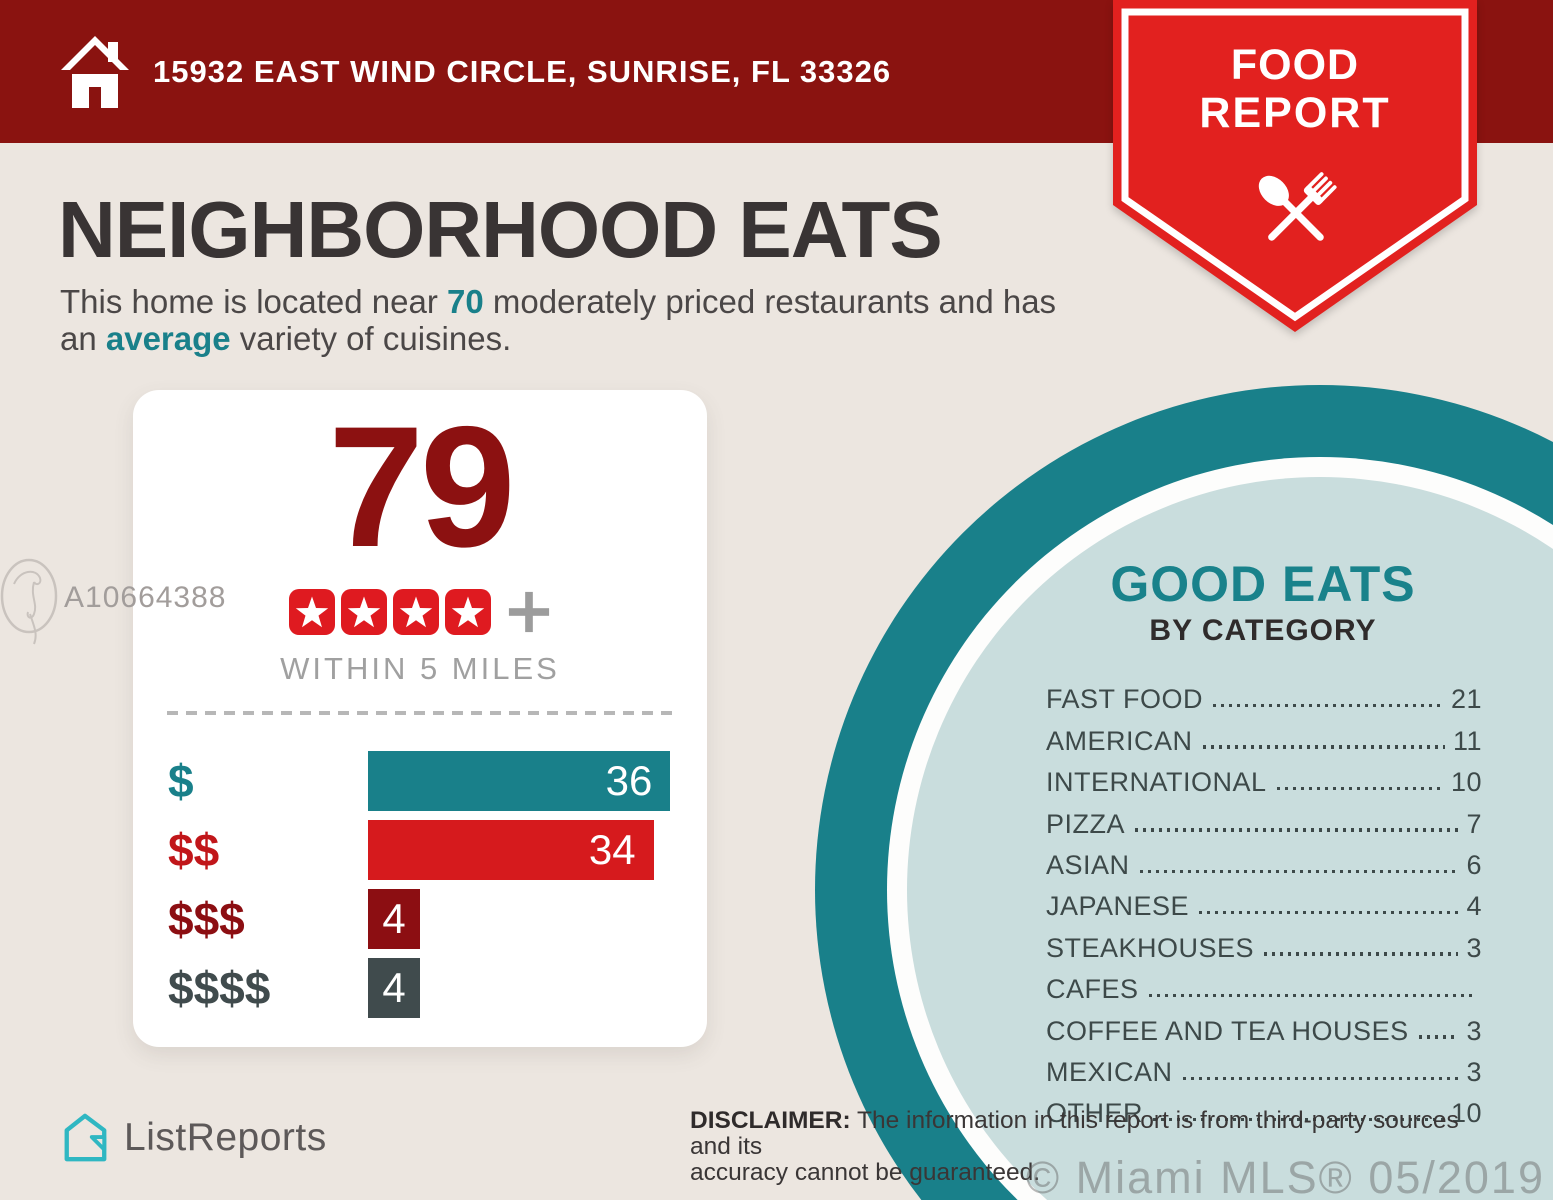 Image resolution: width=1553 pixels, height=1200 pixels. I want to click on category-label: CAFES, so click(1092, 989).